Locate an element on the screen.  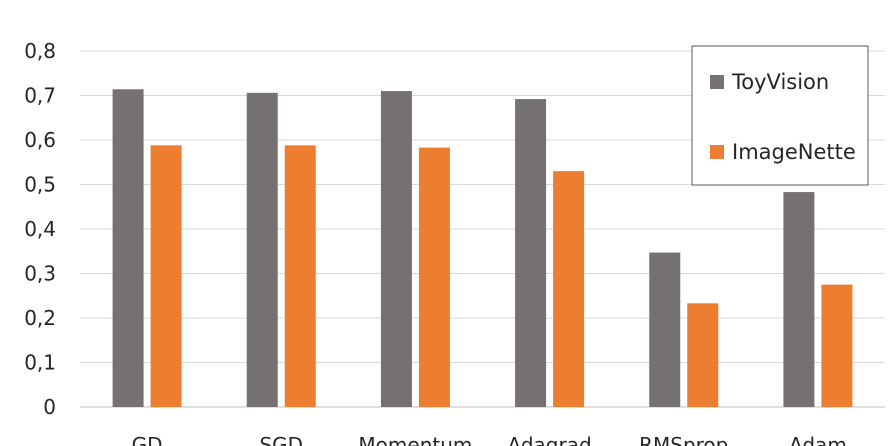
category-label: RMSprop is located at coordinates (683, 439).